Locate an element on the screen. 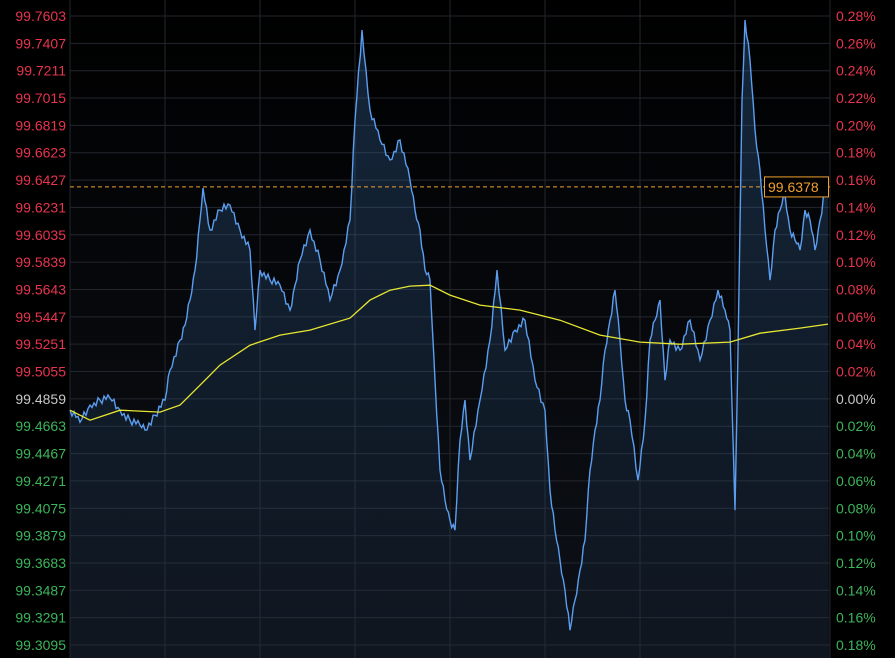  left-tick-label: 99.6623 is located at coordinates (40, 153).